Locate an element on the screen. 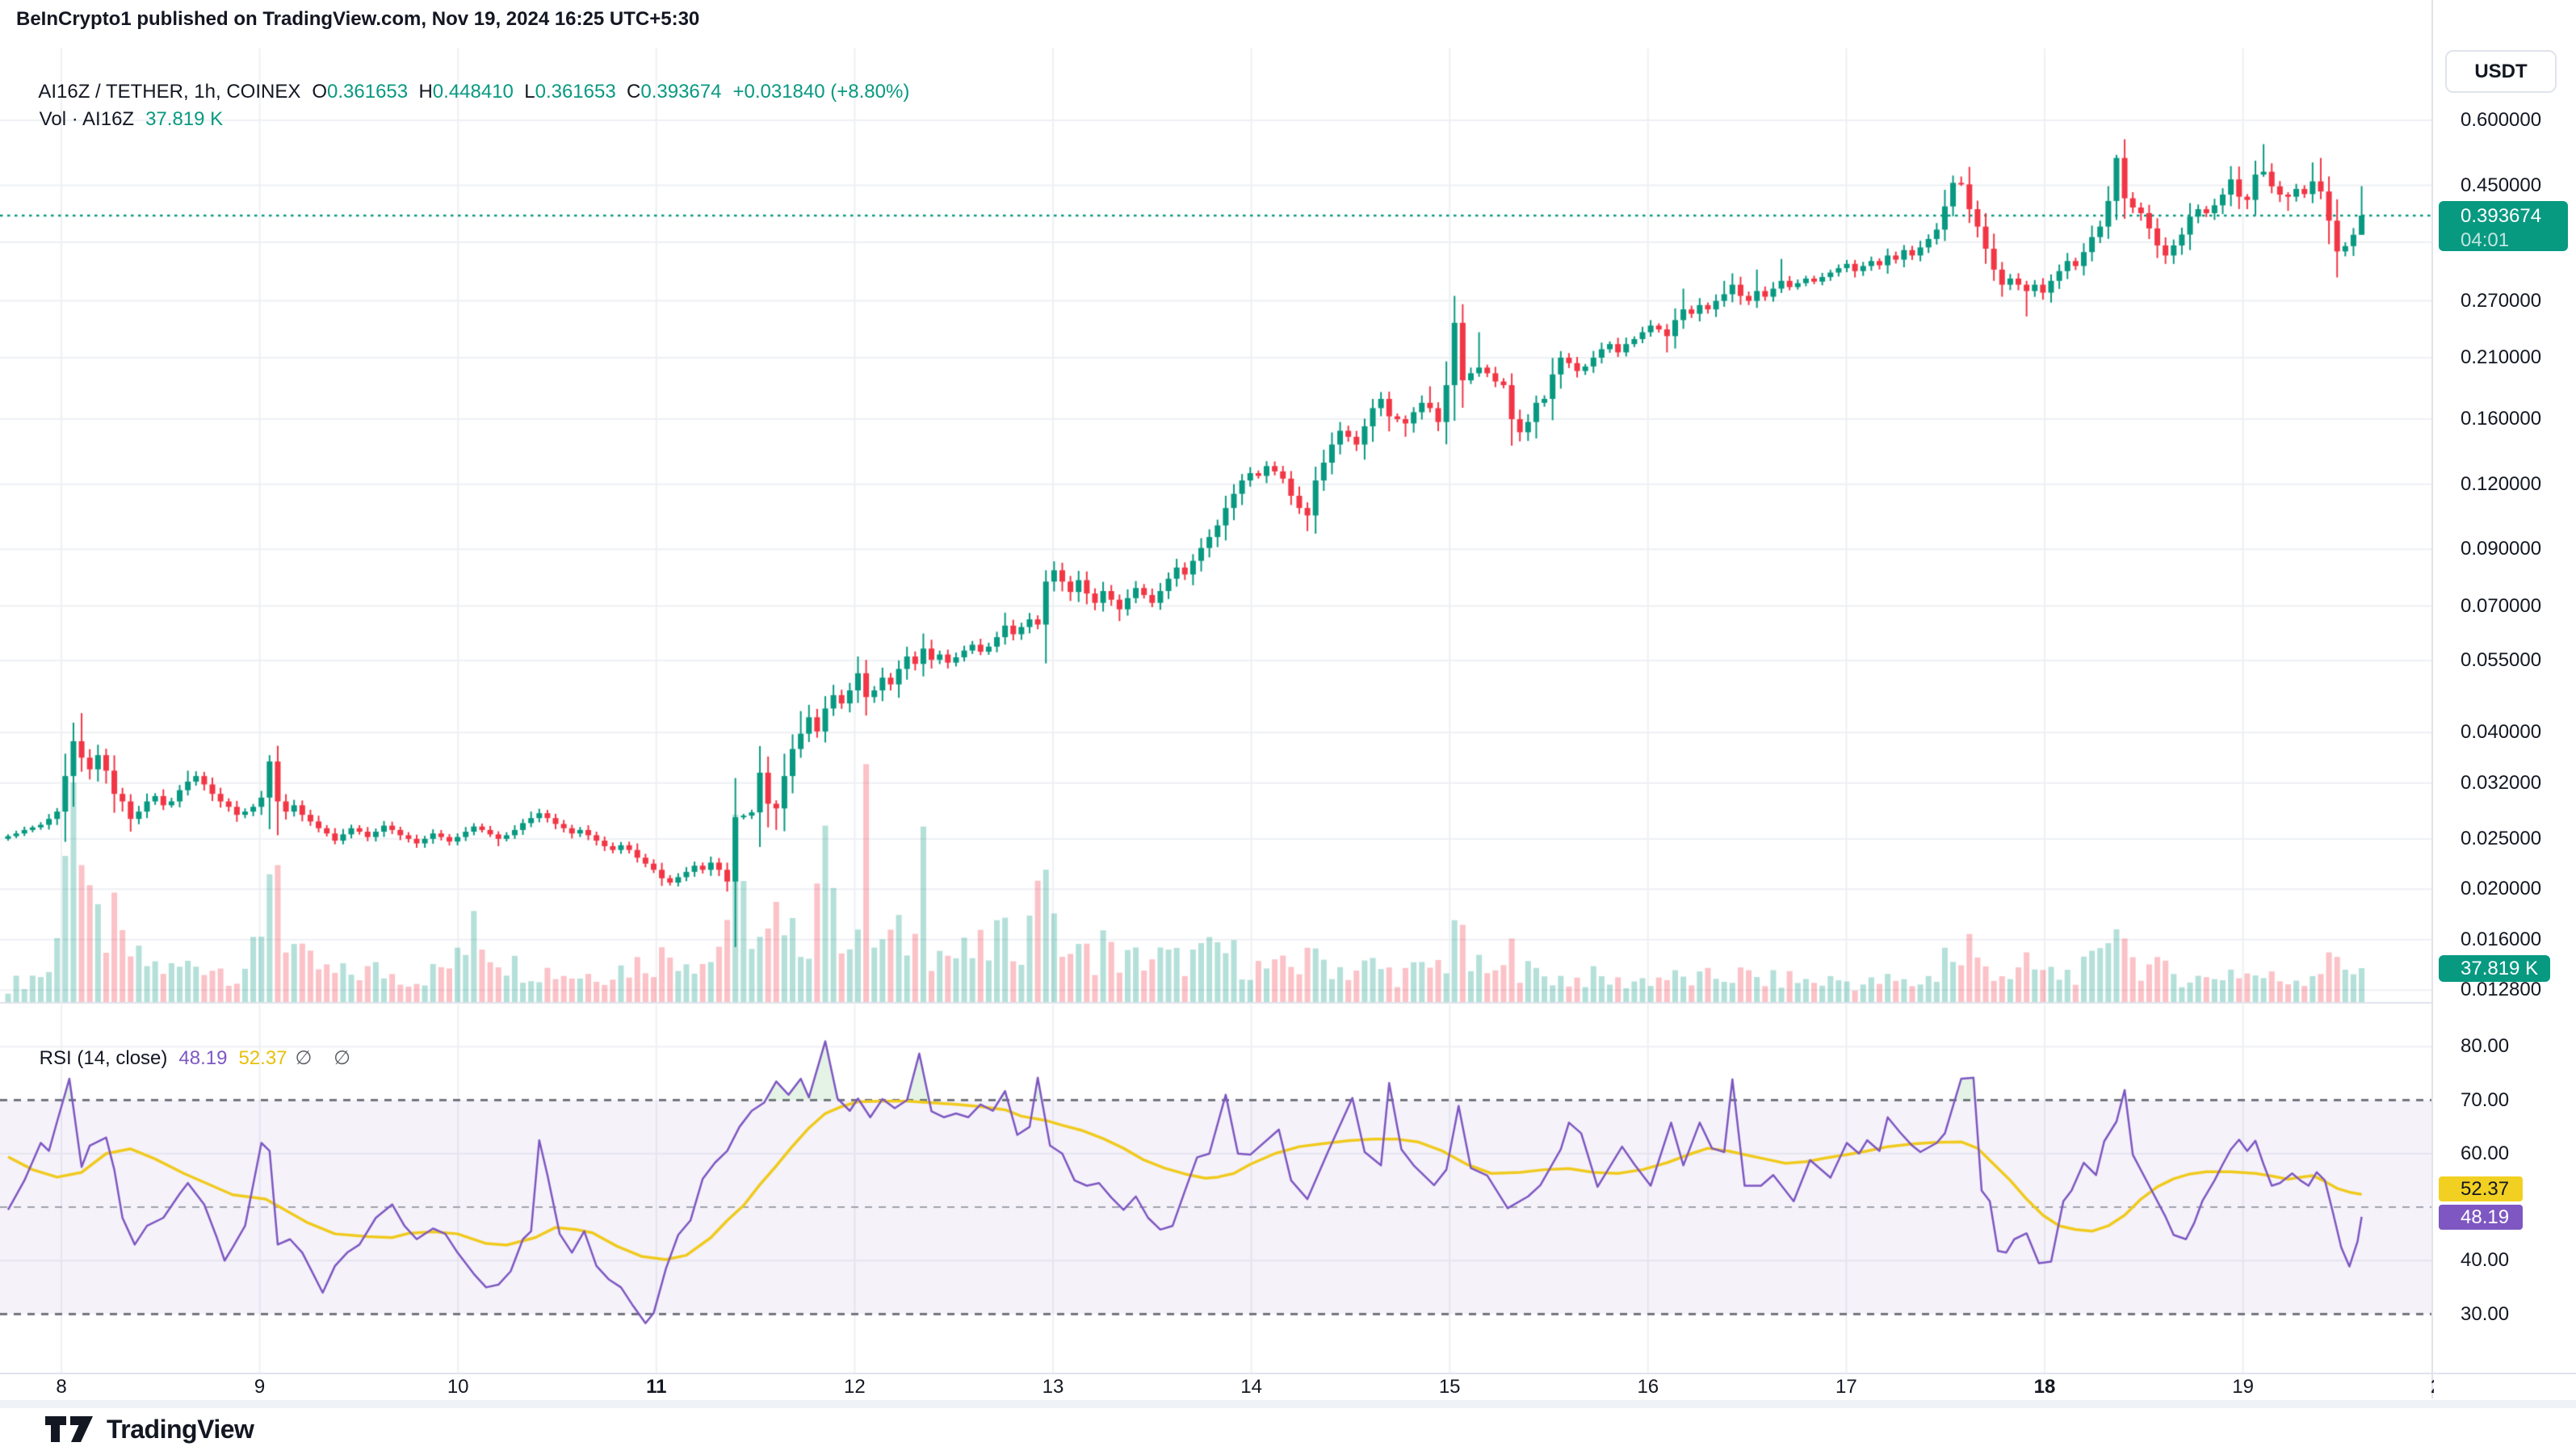 The width and height of the screenshot is (2576, 1455). rsi-tick-60: 60.00 is located at coordinates (2485, 1153).